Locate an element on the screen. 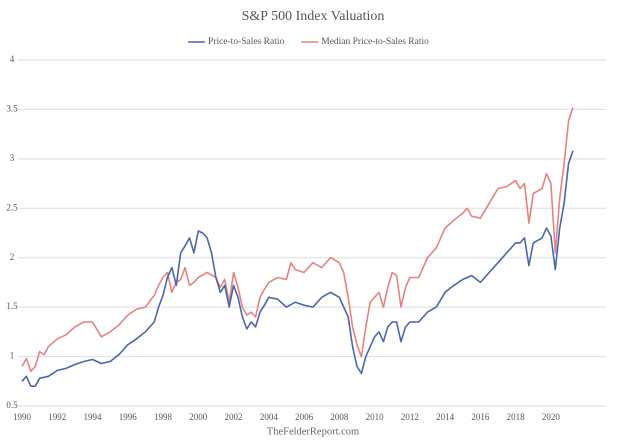 The image size is (626, 441). x-tick-label: 2016 is located at coordinates (480, 417).